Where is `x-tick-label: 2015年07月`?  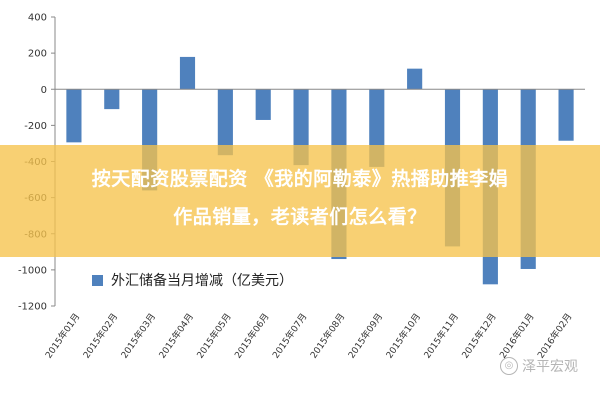
x-tick-label: 2015年07月 is located at coordinates (290, 336).